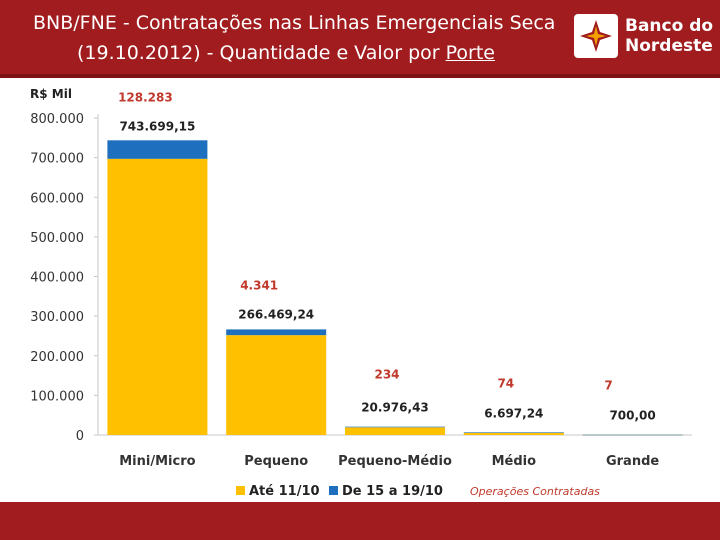  I want to click on y-tick-label: 0, so click(80, 436).